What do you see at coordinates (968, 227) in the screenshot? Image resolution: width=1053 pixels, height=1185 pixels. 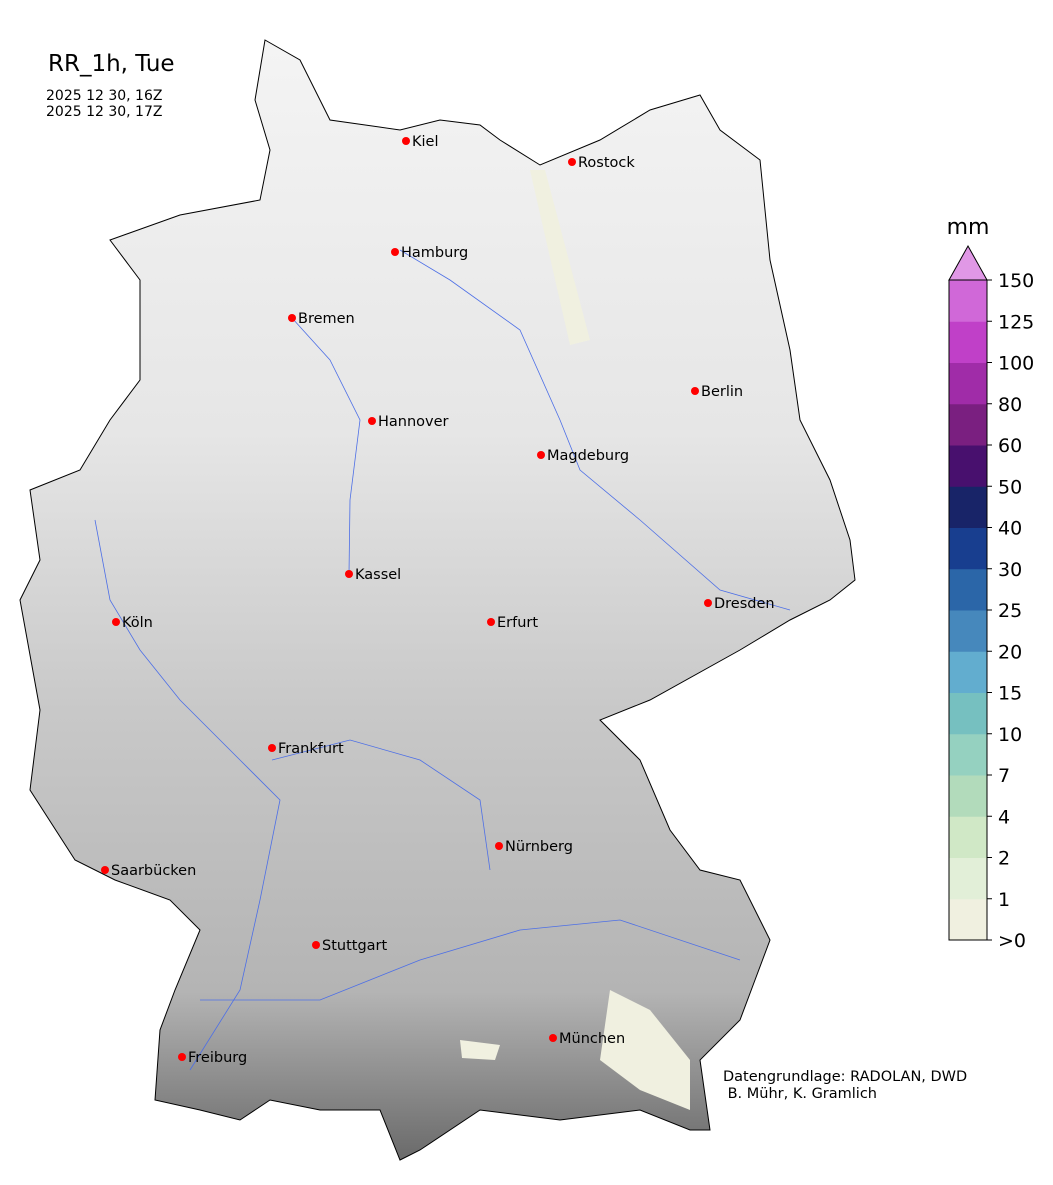 I see `colorbar-unit: mm` at bounding box center [968, 227].